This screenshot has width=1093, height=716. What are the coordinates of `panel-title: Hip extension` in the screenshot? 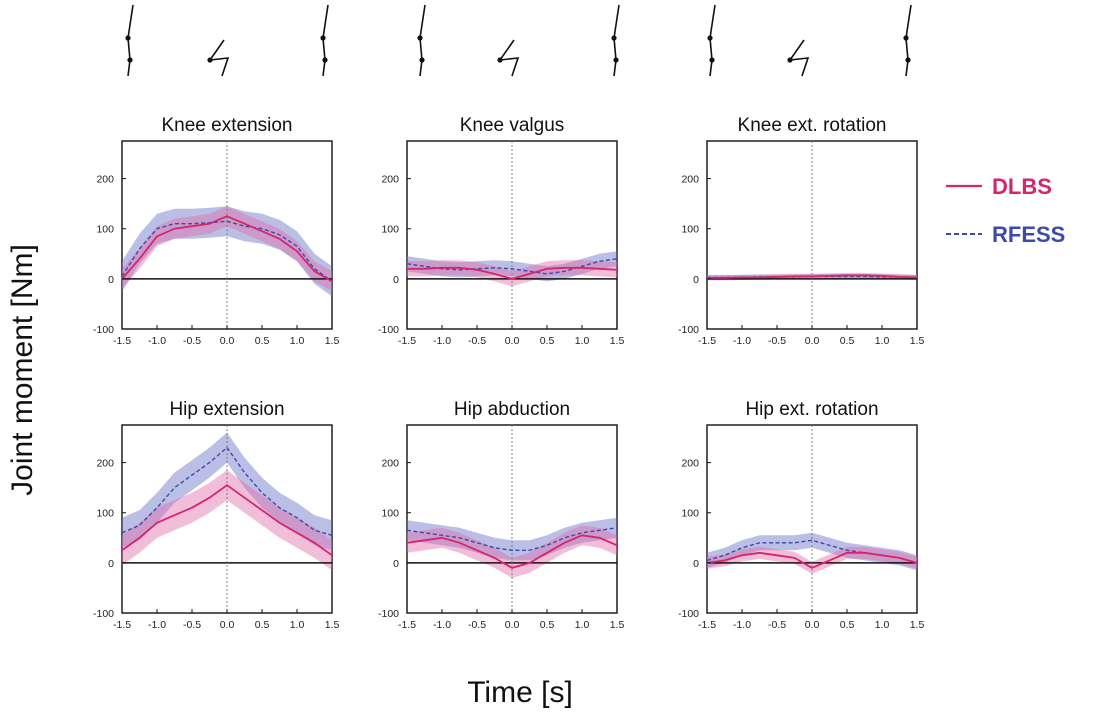 It's located at (226, 409).